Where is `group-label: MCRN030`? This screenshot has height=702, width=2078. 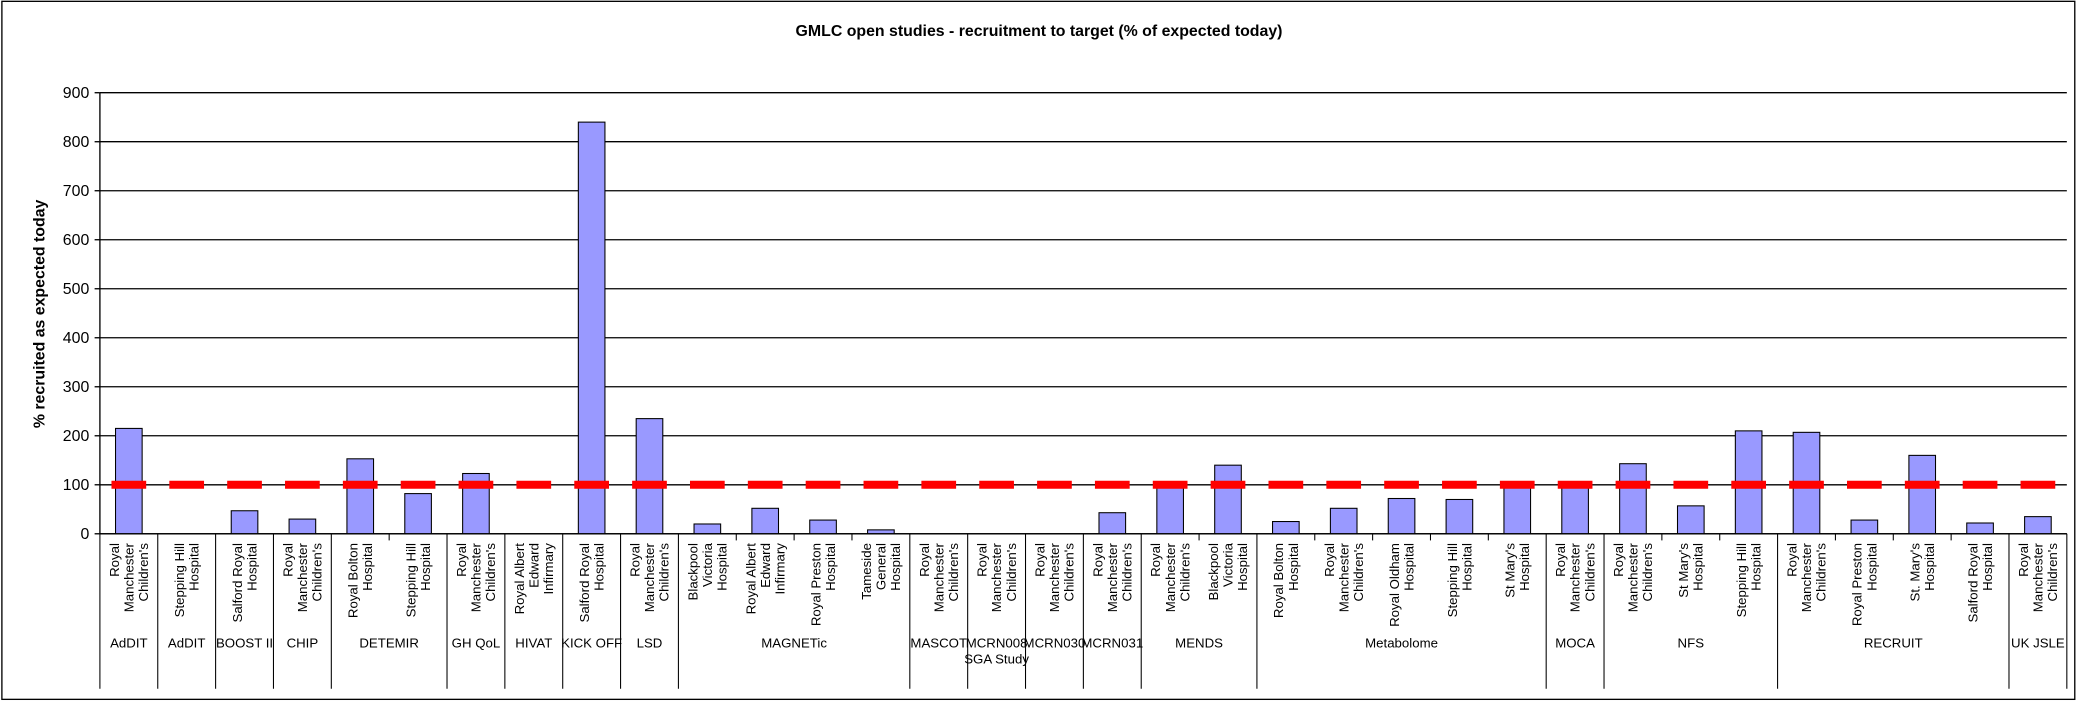 group-label: MCRN030 is located at coordinates (1055, 643).